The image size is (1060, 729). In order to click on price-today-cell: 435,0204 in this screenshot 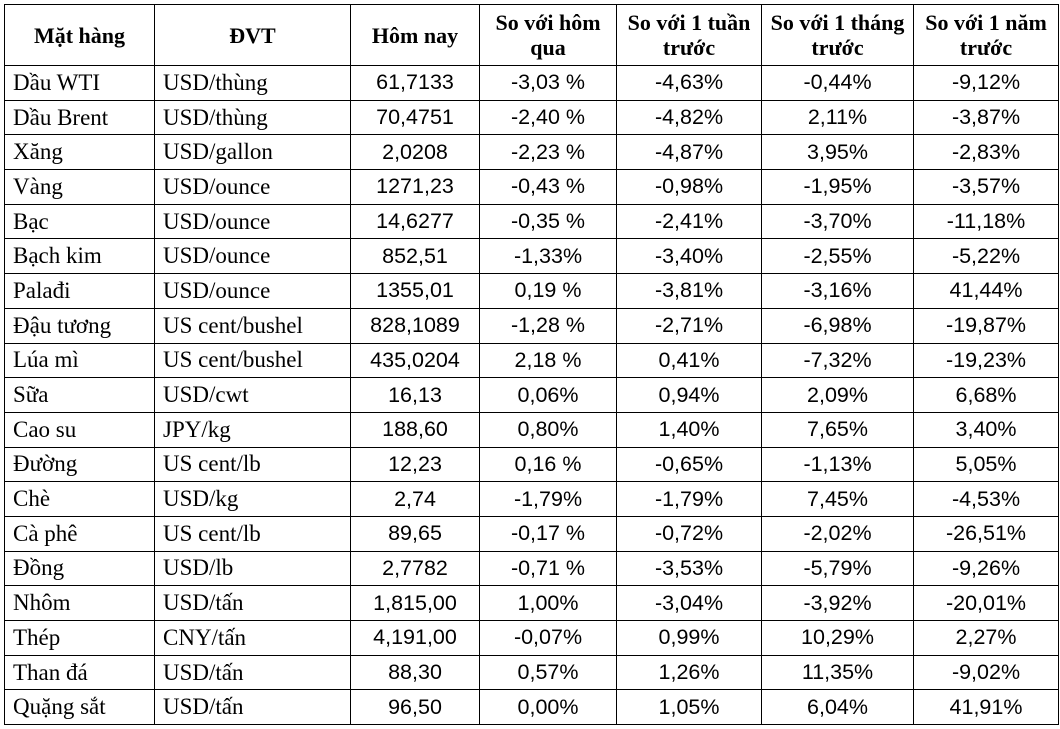, I will do `click(415, 360)`.